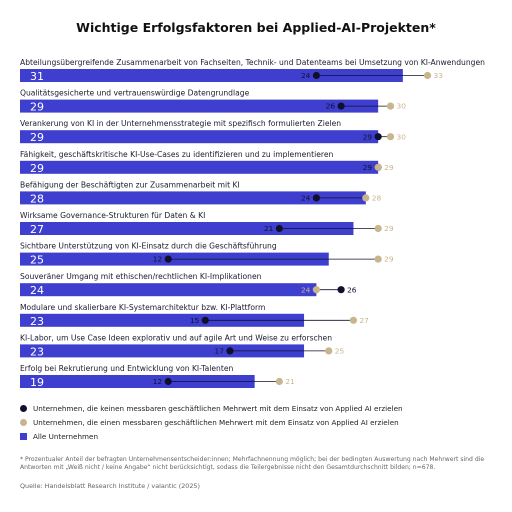 The width and height of the screenshot is (512, 512). What do you see at coordinates (23, 422) in the screenshot?
I see `tan-dot-icon` at bounding box center [23, 422].